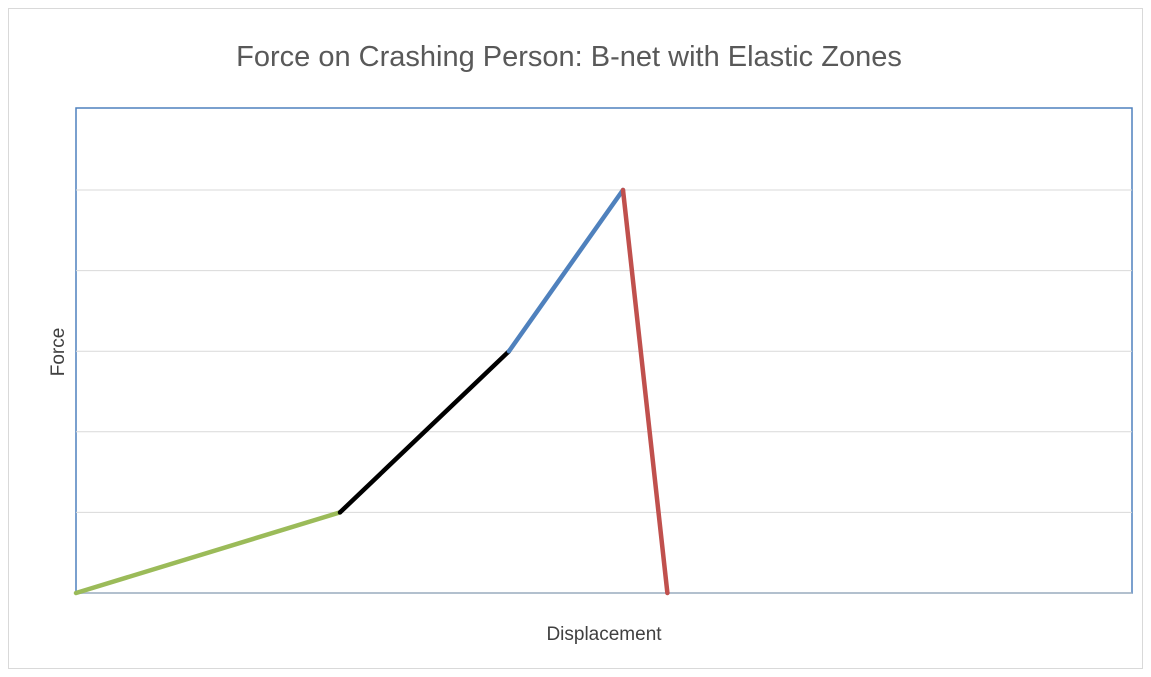 This screenshot has width=1151, height=677. I want to click on x-axis-label: Displacement, so click(604, 634).